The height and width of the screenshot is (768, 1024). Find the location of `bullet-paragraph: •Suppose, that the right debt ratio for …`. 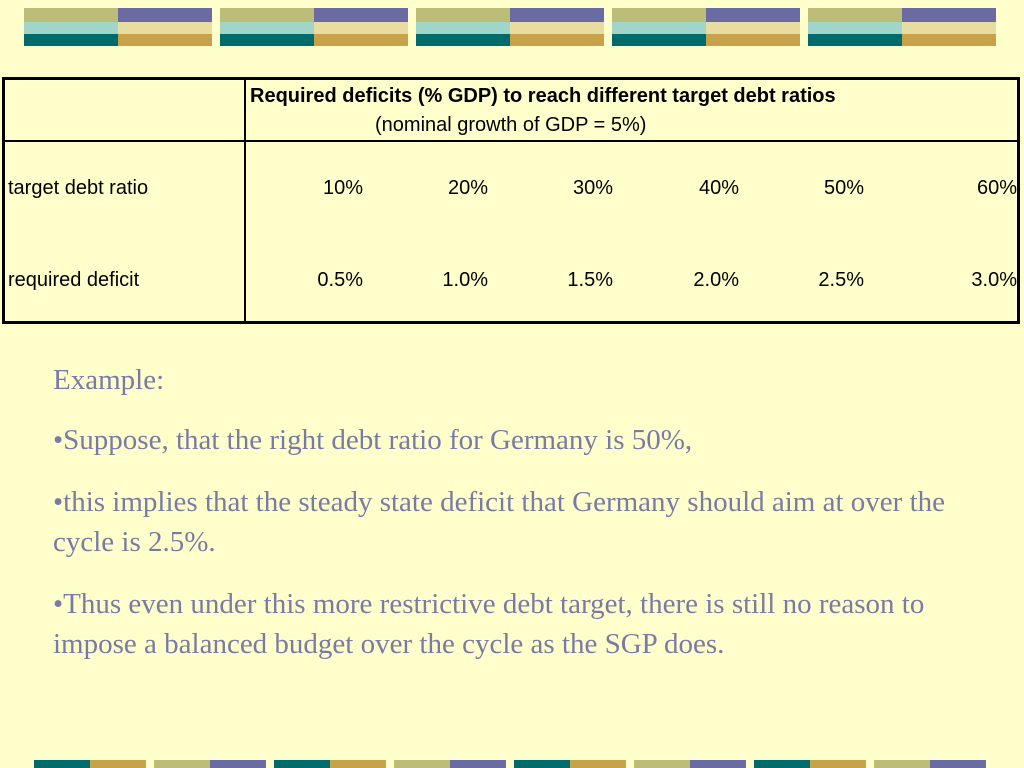

bullet-paragraph: •Suppose, that the right debt ratio for … is located at coordinates (373, 440).